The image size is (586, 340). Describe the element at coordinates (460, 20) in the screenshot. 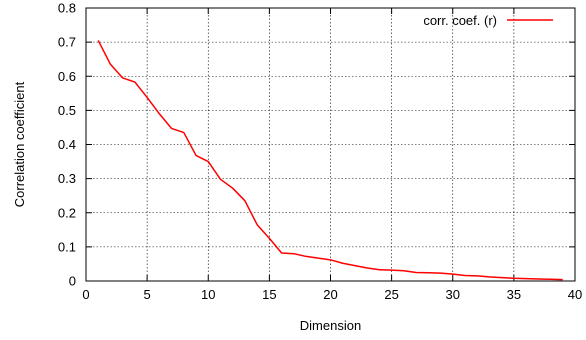

I see `legend-label: corr. coef. (r)` at that location.